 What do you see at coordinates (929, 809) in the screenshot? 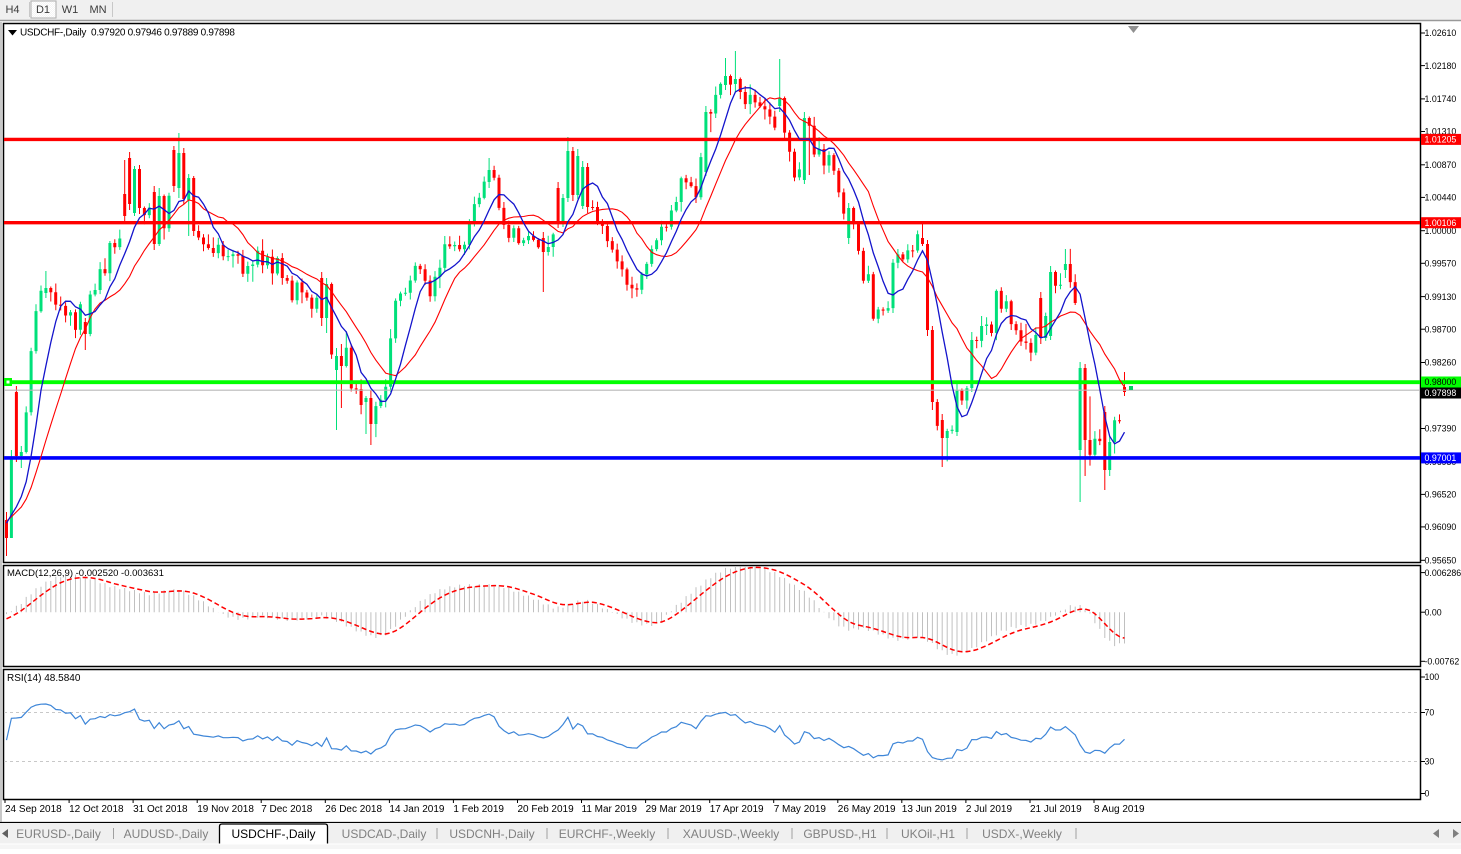
I see `svg-text: 13 Jun 2019` at bounding box center [929, 809].